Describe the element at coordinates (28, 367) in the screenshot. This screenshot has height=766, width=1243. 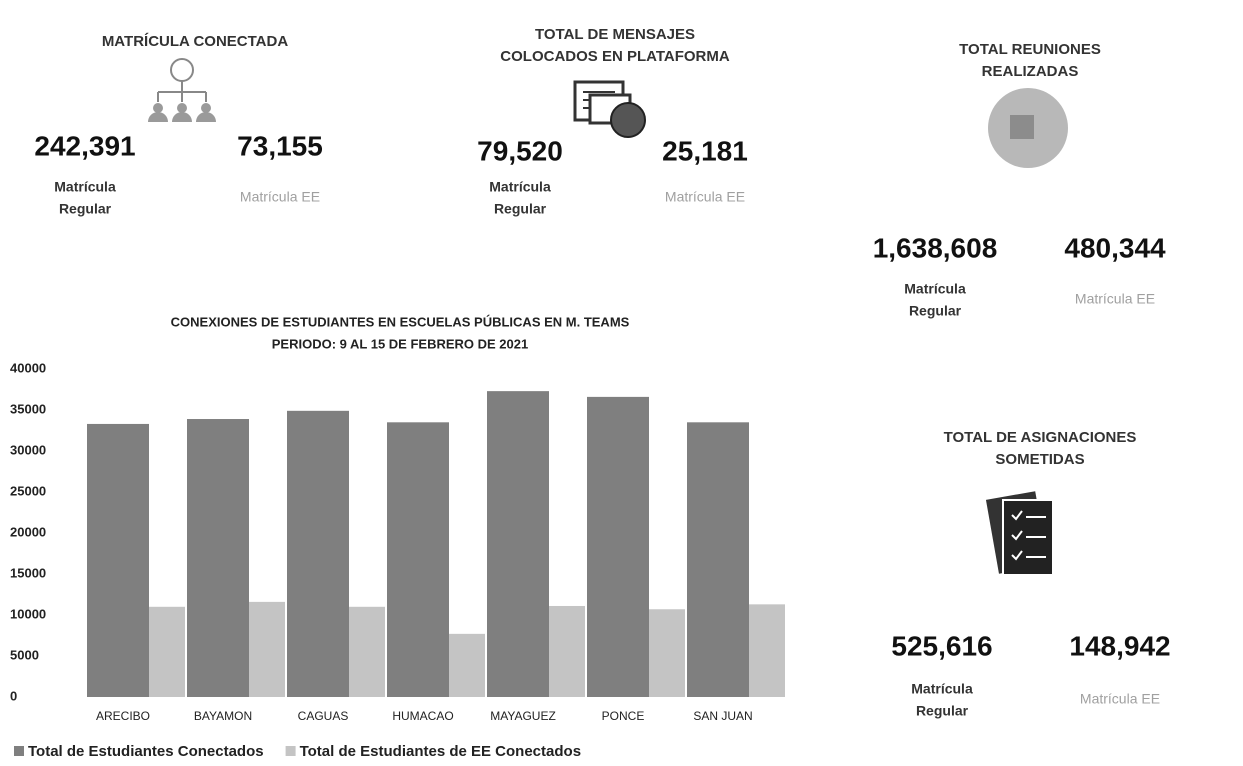
I see `y-tick-label: 40000` at that location.